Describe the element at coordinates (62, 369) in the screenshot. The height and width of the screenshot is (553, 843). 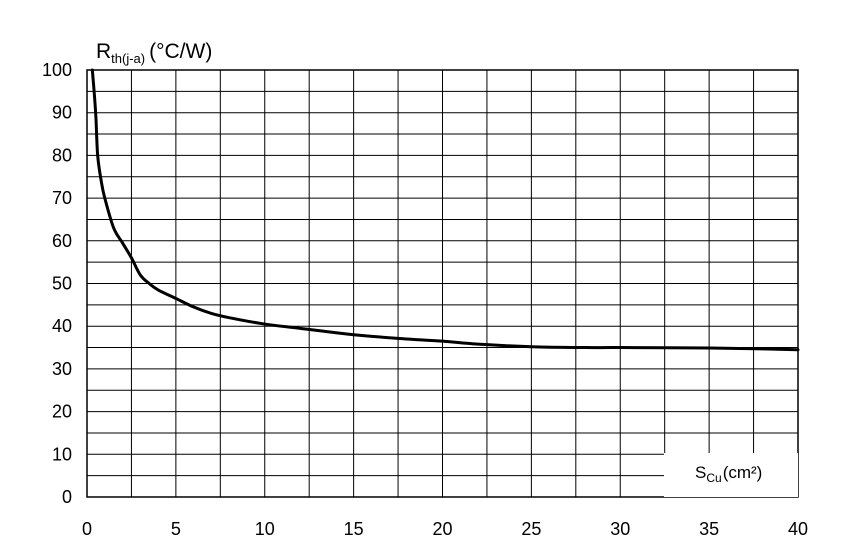
I see `y-tick-label: 30` at that location.